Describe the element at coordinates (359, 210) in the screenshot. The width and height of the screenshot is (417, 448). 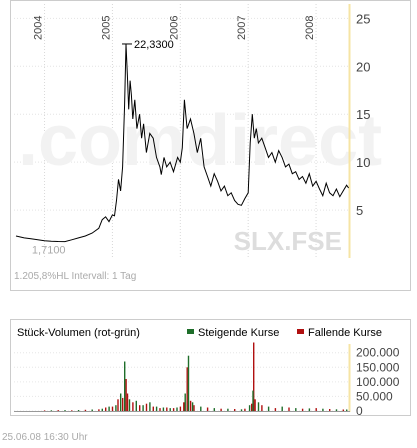
I see `price-y-tick-label: 5` at that location.